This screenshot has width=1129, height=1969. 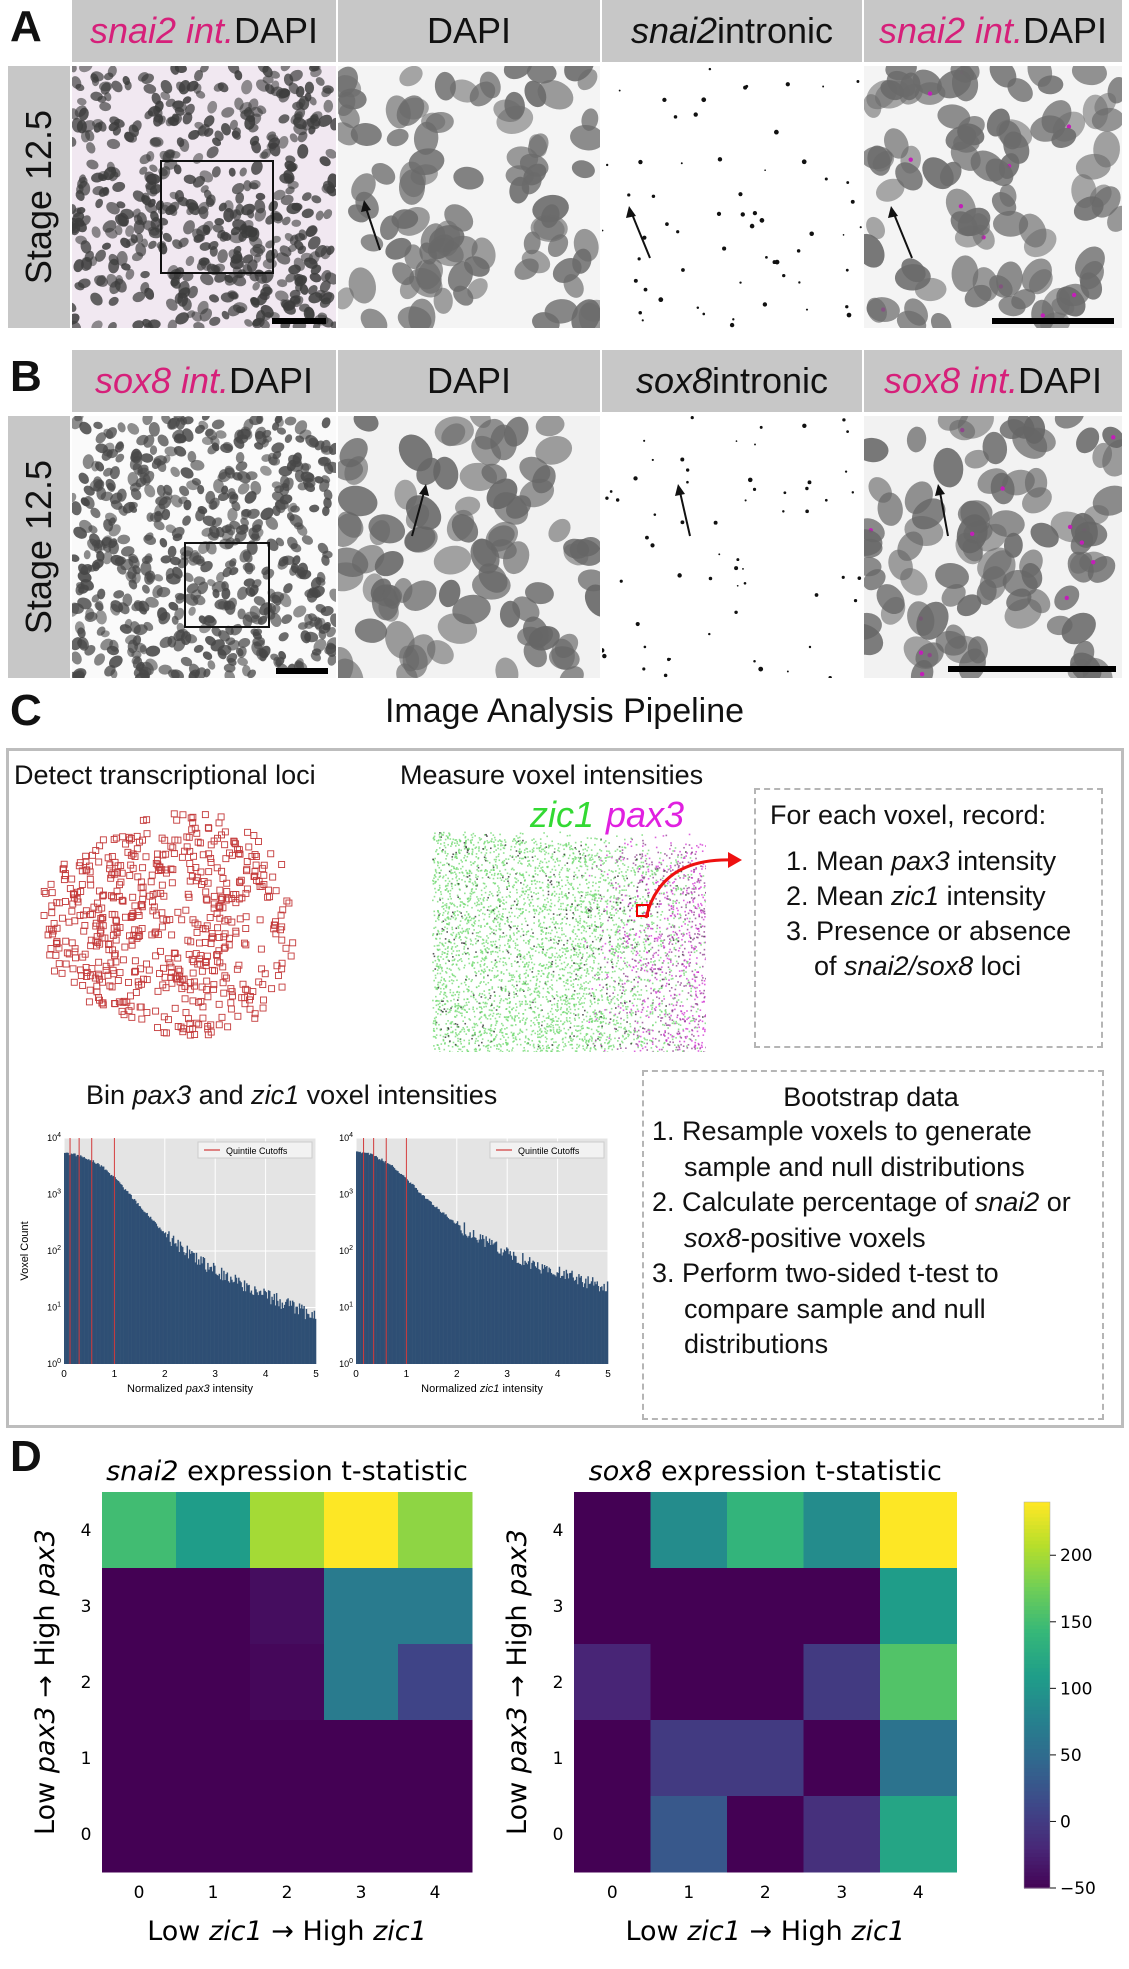 What do you see at coordinates (928, 918) in the screenshot?
I see `record-box` at bounding box center [928, 918].